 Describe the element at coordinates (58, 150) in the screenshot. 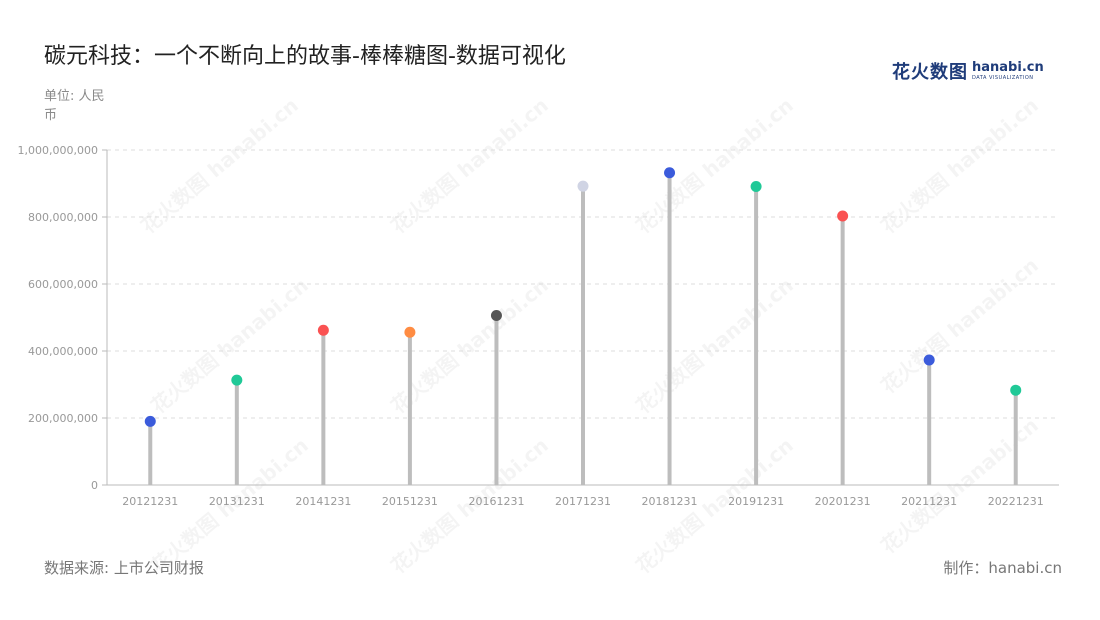

I see `y-tick-label: 1,000,000,000` at that location.